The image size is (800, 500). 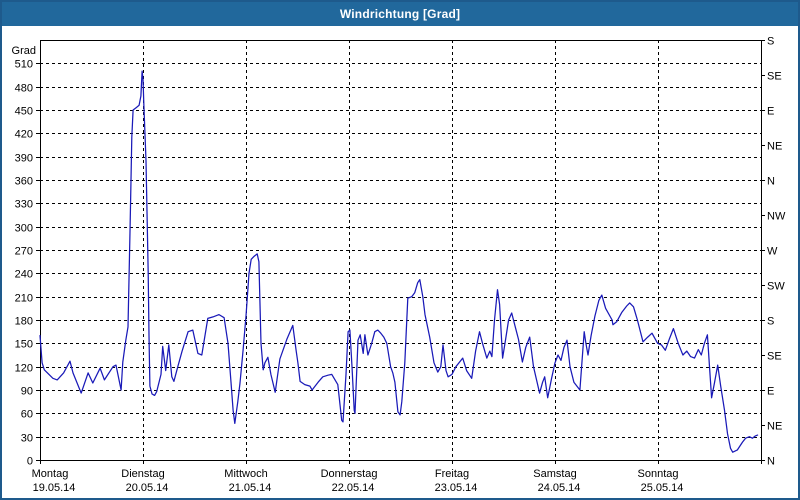 I want to click on compass-tick-label: SW, so click(x=776, y=287).